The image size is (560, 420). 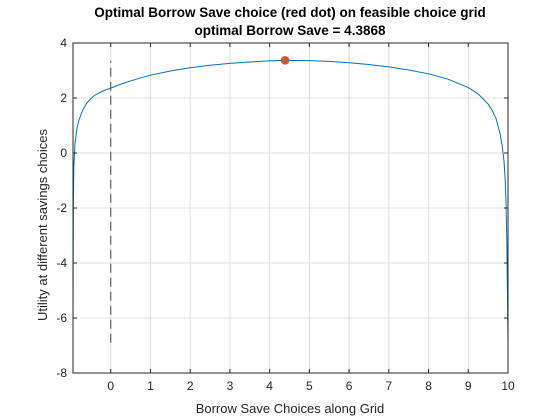 What do you see at coordinates (110, 386) in the screenshot?
I see `x-tick-label: 0` at bounding box center [110, 386].